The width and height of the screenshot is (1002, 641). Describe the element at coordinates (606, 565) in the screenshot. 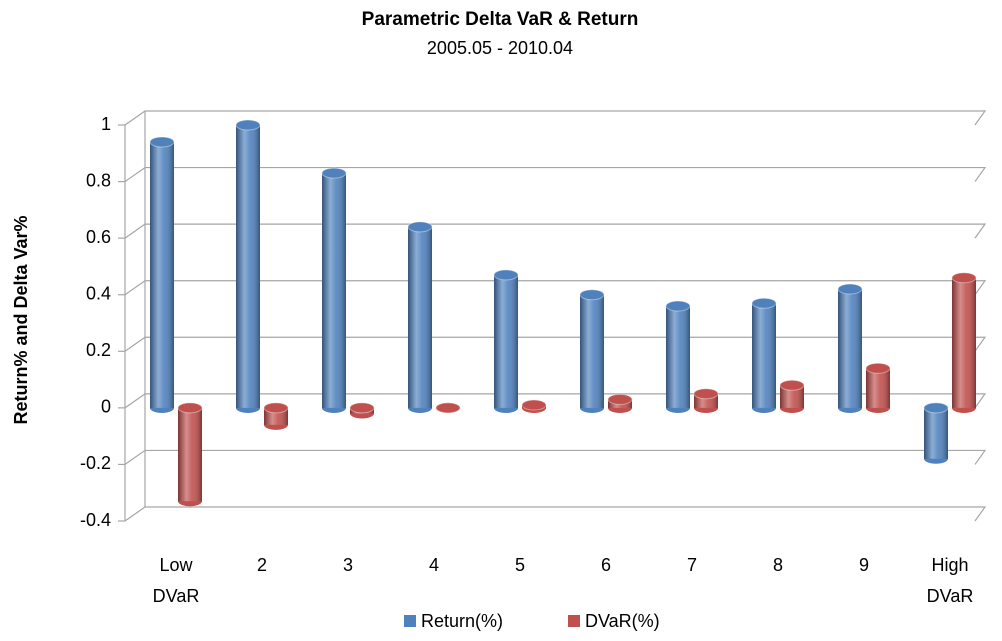

I see `x-tick-label: 6` at that location.